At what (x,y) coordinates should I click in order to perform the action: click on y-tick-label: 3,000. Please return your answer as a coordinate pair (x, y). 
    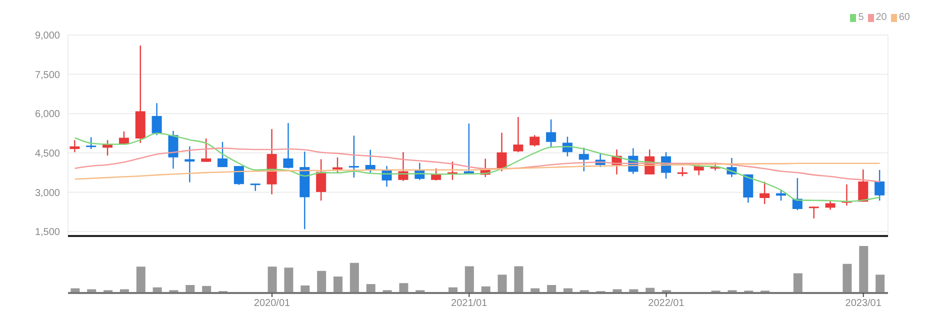
    Looking at the image, I should click on (47, 193).